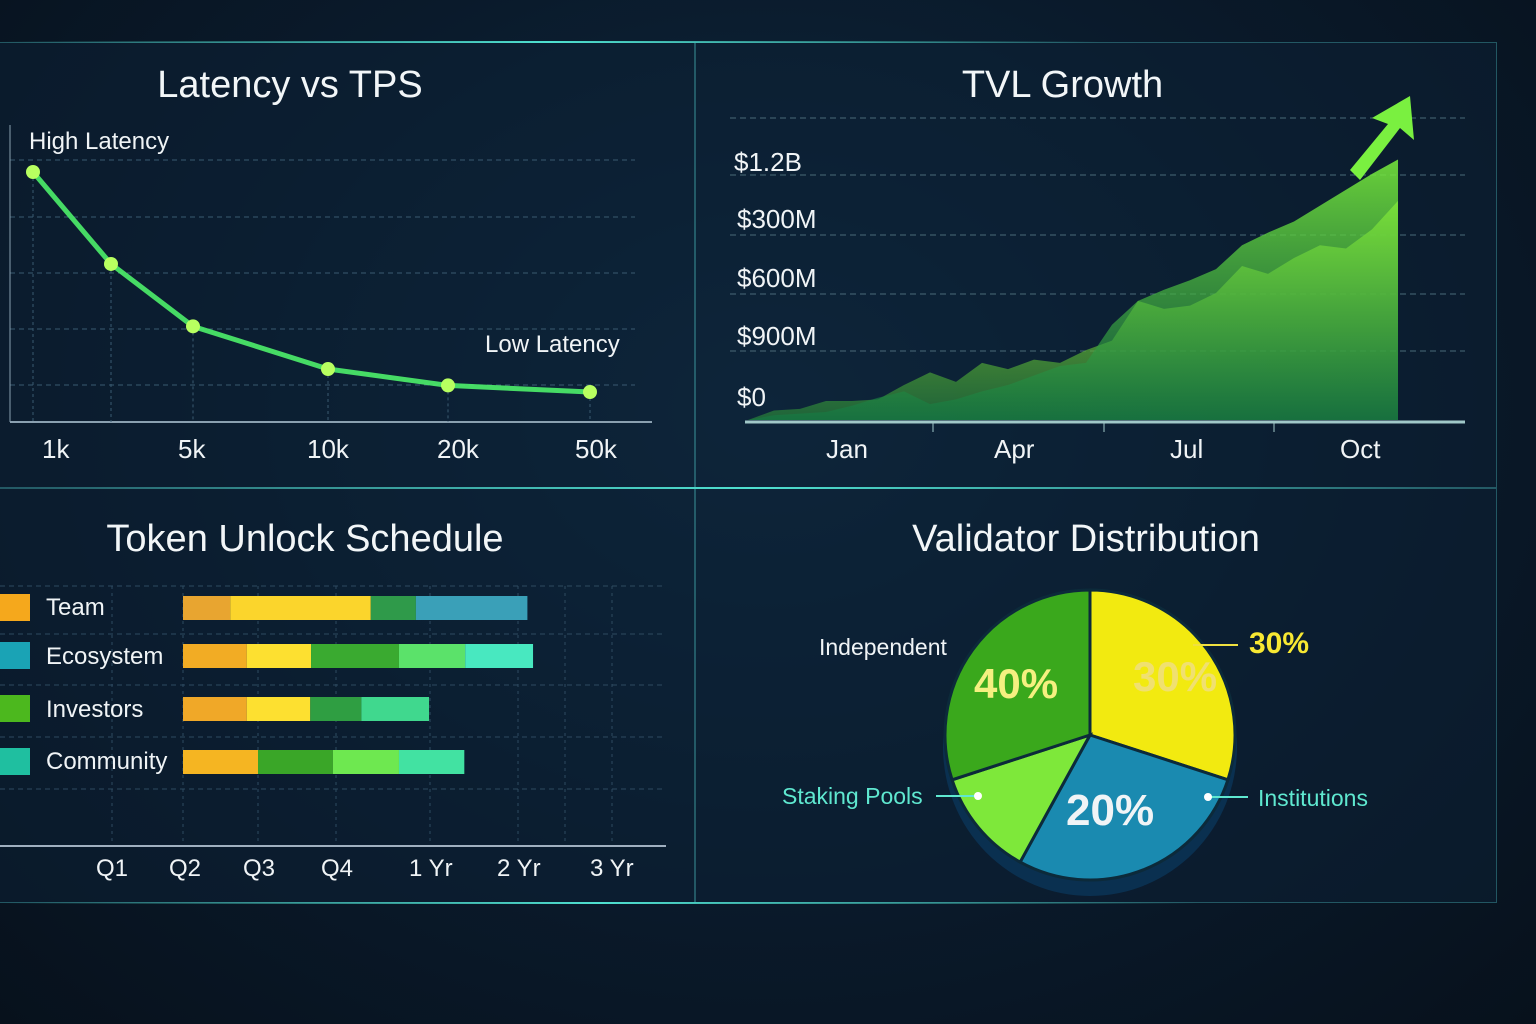 The image size is (1536, 1024). I want to click on y-tick: $600M, so click(777, 278).